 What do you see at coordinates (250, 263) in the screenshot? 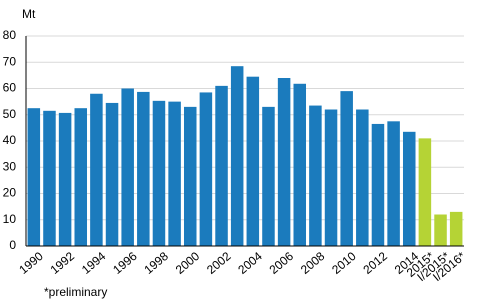
I see `x-tick-label: 2004` at bounding box center [250, 263].